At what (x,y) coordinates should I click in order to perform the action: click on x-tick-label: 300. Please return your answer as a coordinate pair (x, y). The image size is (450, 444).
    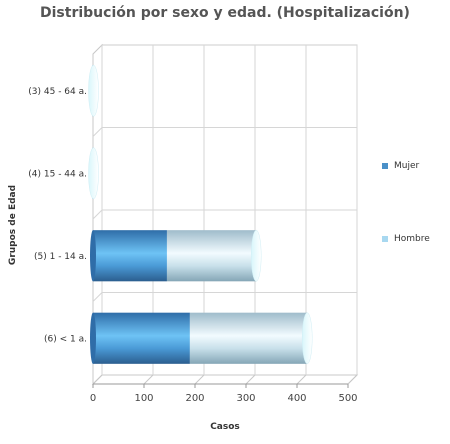
    Looking at the image, I should click on (245, 398).